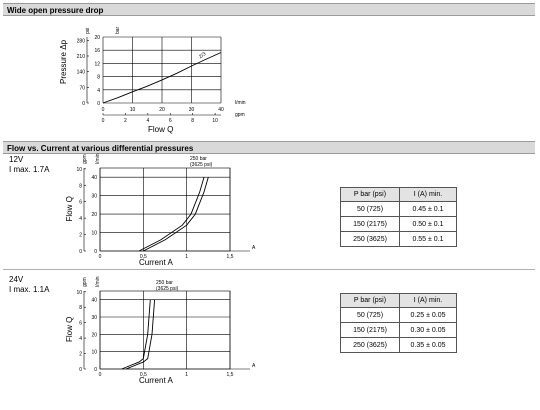  Describe the element at coordinates (81, 57) in the screenshot. I see `y-secondary-tick-label: 210` at that location.